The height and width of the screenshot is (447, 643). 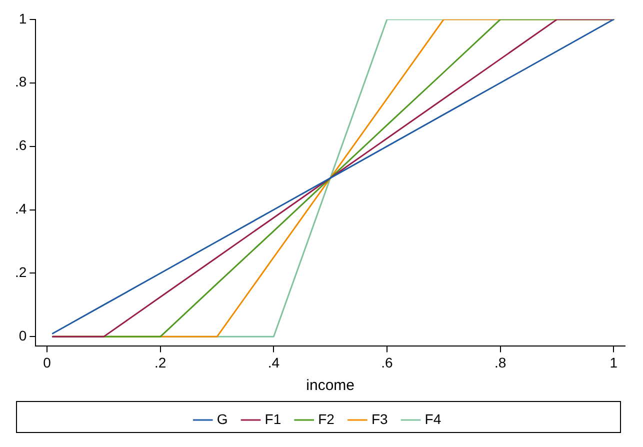 I want to click on y-tick-label: .2, so click(x=20, y=272).